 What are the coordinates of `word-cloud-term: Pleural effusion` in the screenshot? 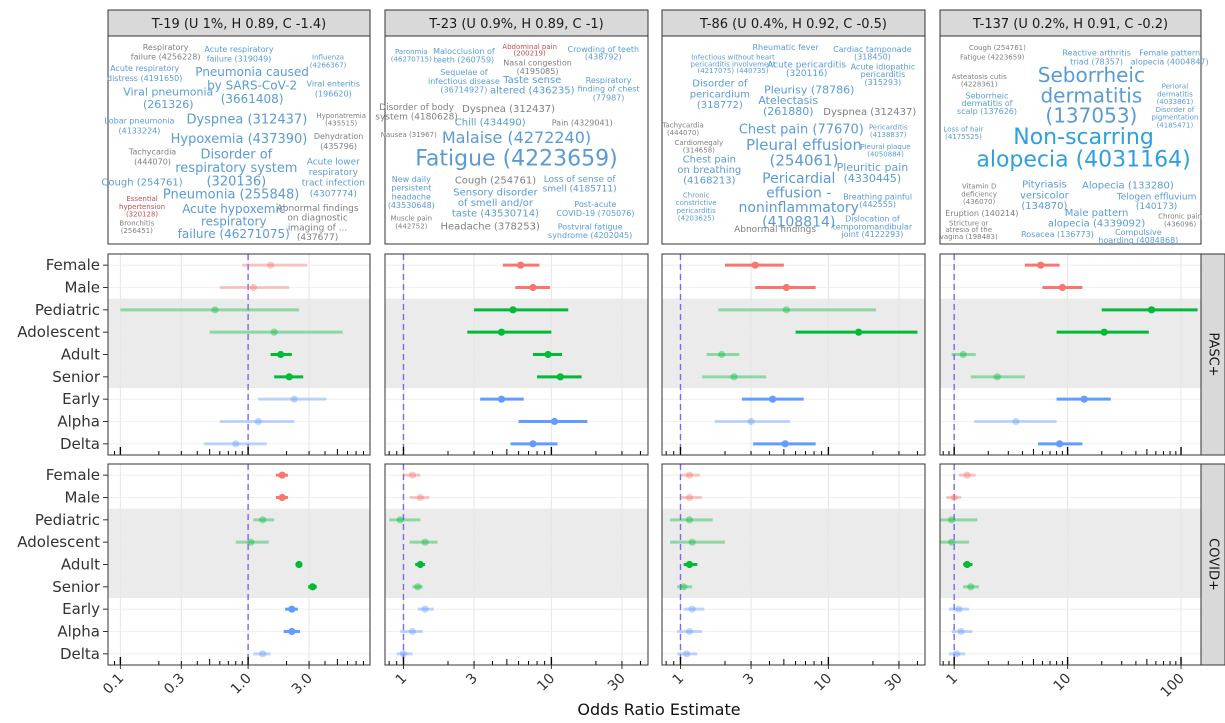 It's located at (804, 145).